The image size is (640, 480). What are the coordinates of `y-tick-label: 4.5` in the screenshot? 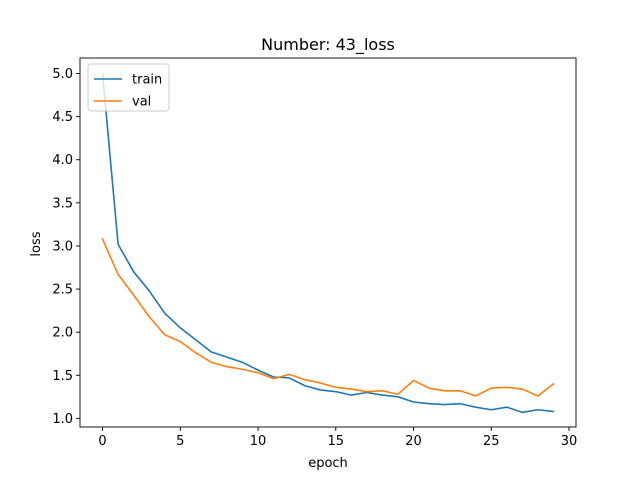 It's located at (62, 117).